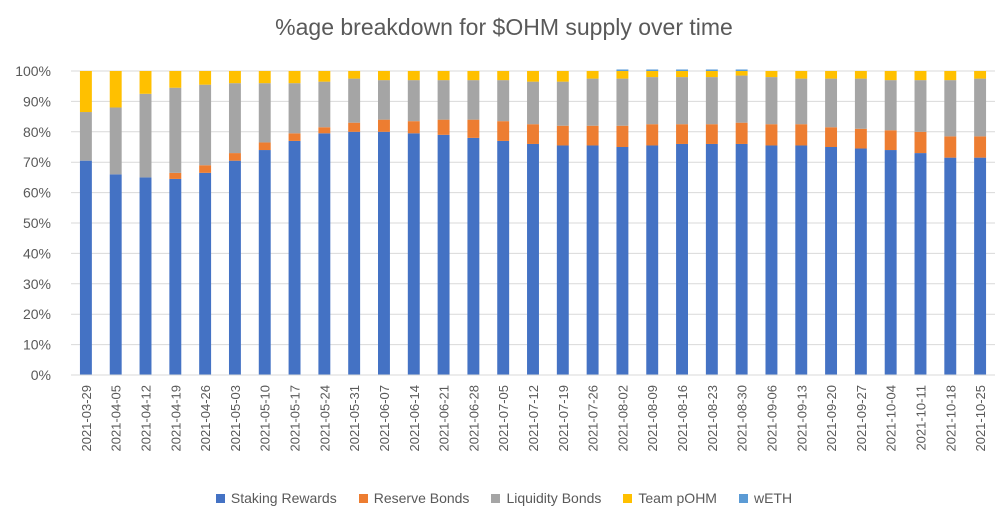 Image resolution: width=1008 pixels, height=528 pixels. What do you see at coordinates (37, 193) in the screenshot?
I see `y-tick-label: 60%` at bounding box center [37, 193].